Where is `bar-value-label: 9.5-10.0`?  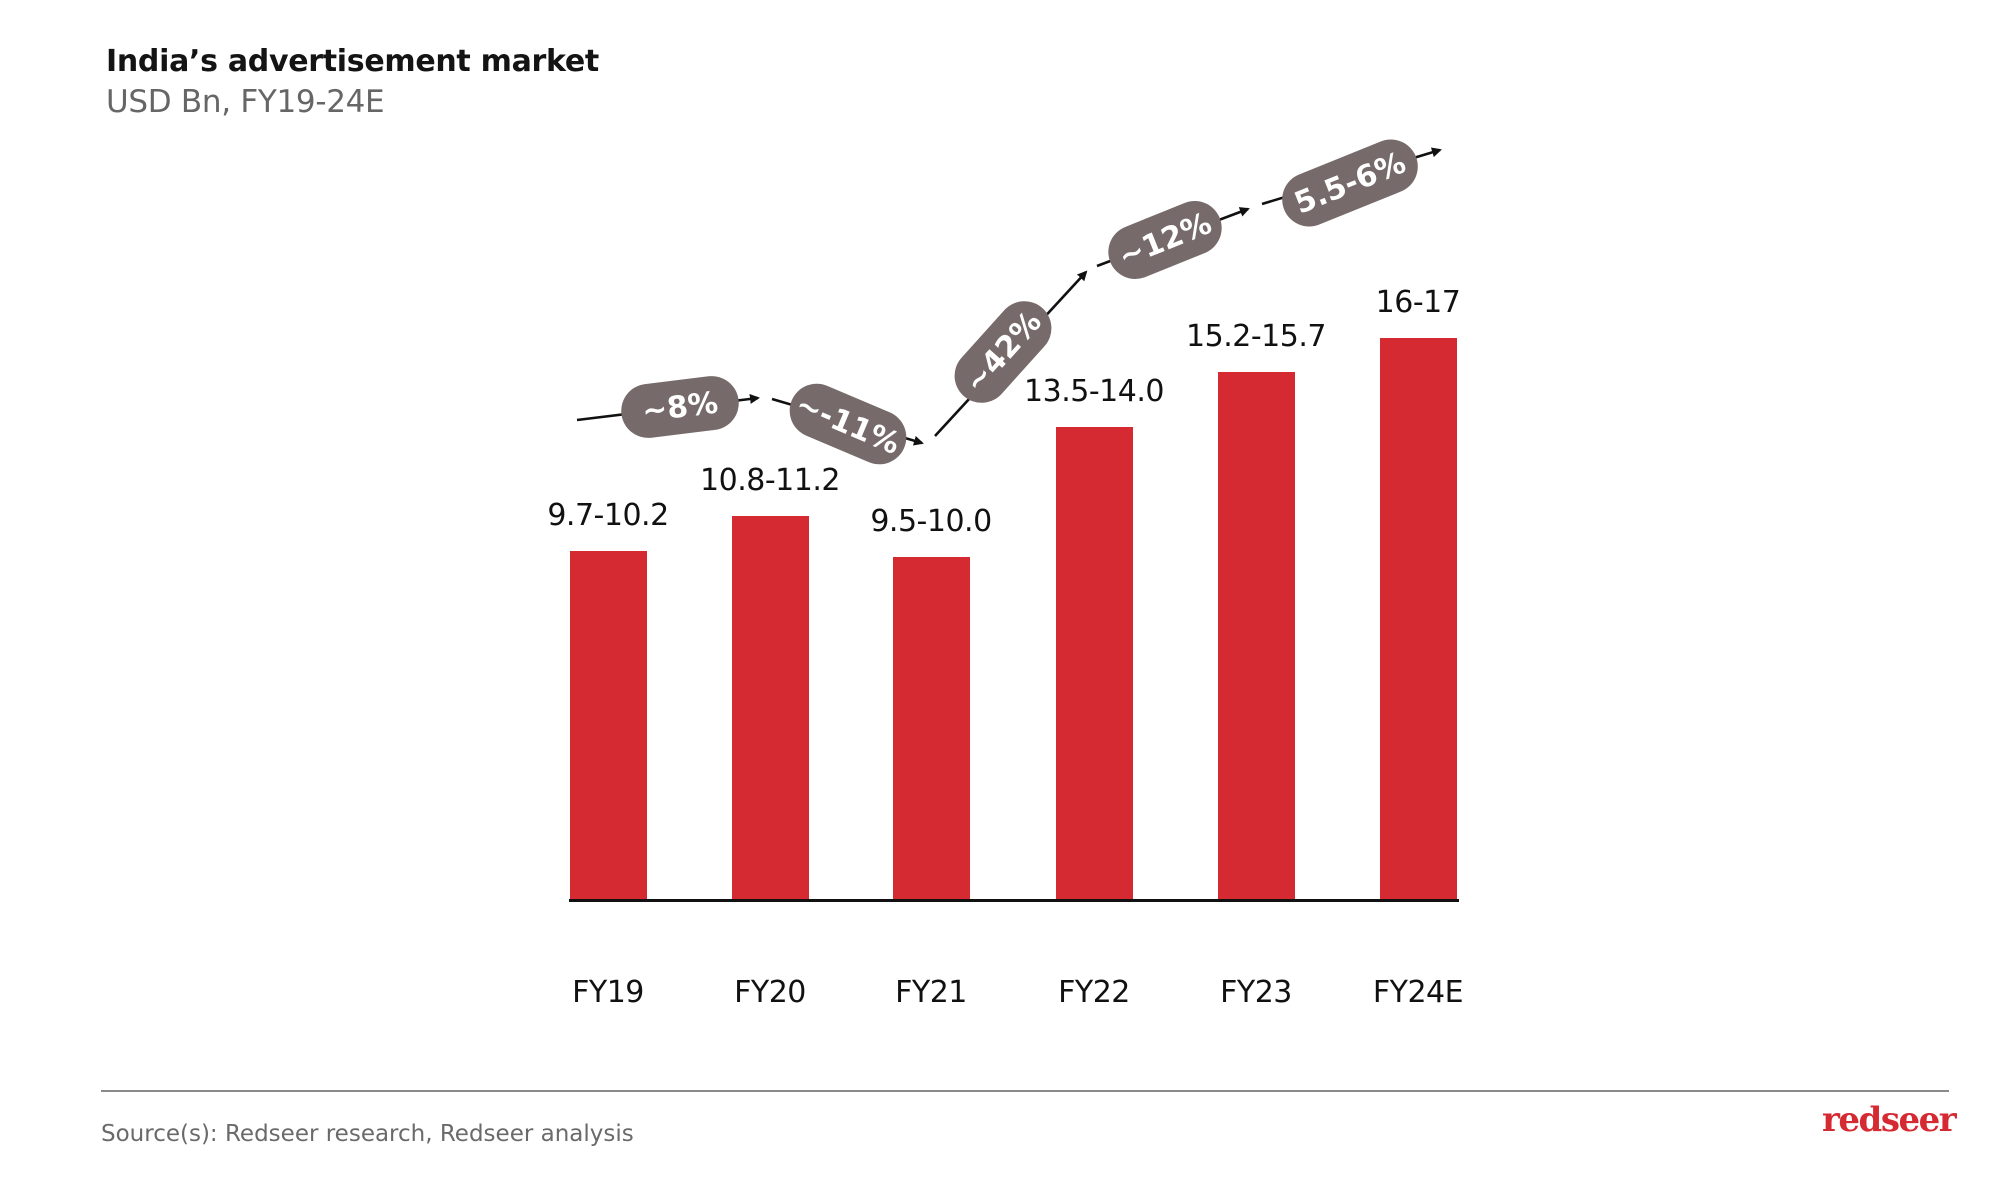
bar-value-label: 9.5-10.0 is located at coordinates (931, 521).